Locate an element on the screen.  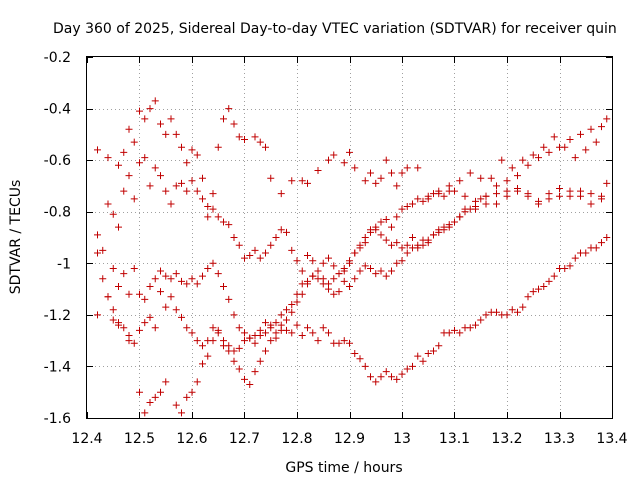
x-tick-label: 12.7 is located at coordinates (244, 439).